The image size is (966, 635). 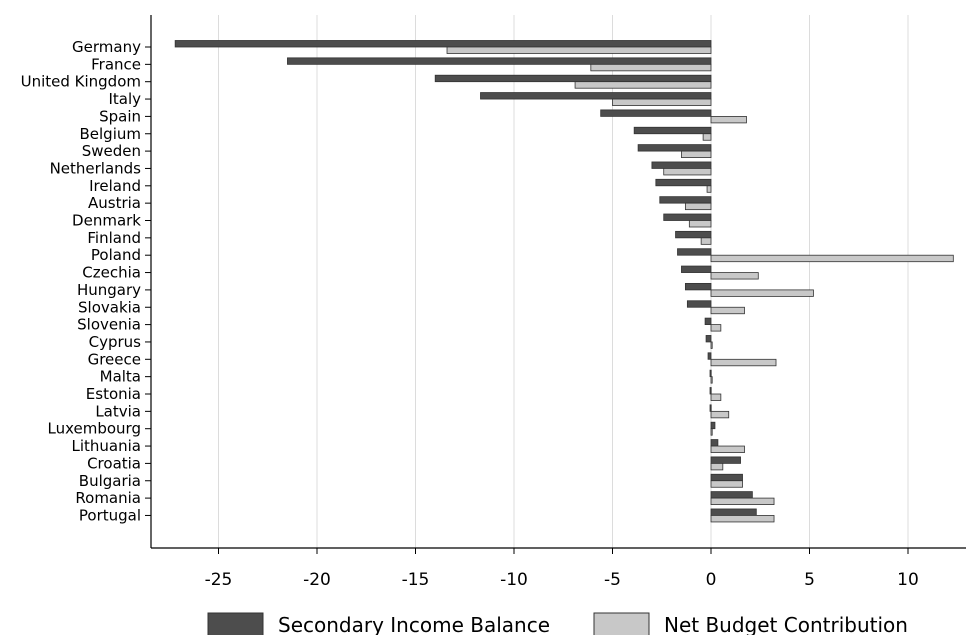 What do you see at coordinates (106, 221) in the screenshot?
I see `category-label: Denmark` at bounding box center [106, 221].